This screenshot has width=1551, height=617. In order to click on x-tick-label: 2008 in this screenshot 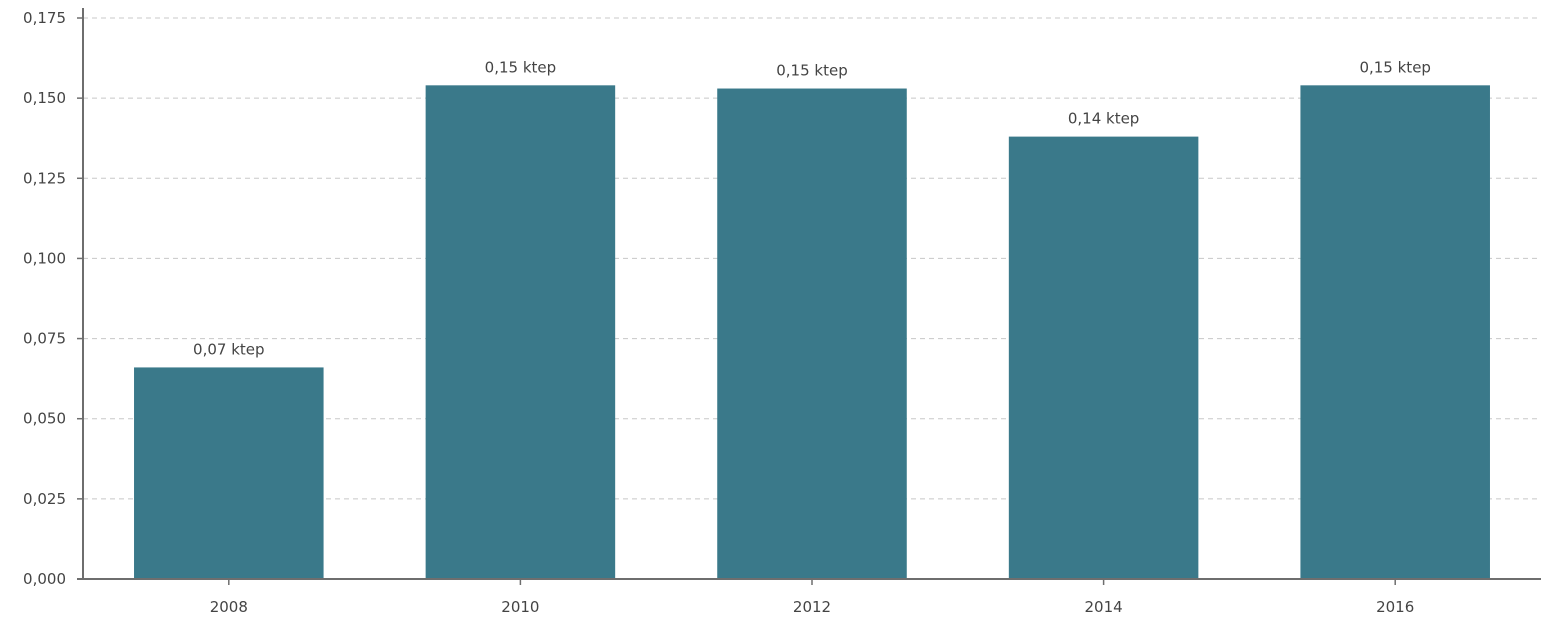, I will do `click(229, 607)`.